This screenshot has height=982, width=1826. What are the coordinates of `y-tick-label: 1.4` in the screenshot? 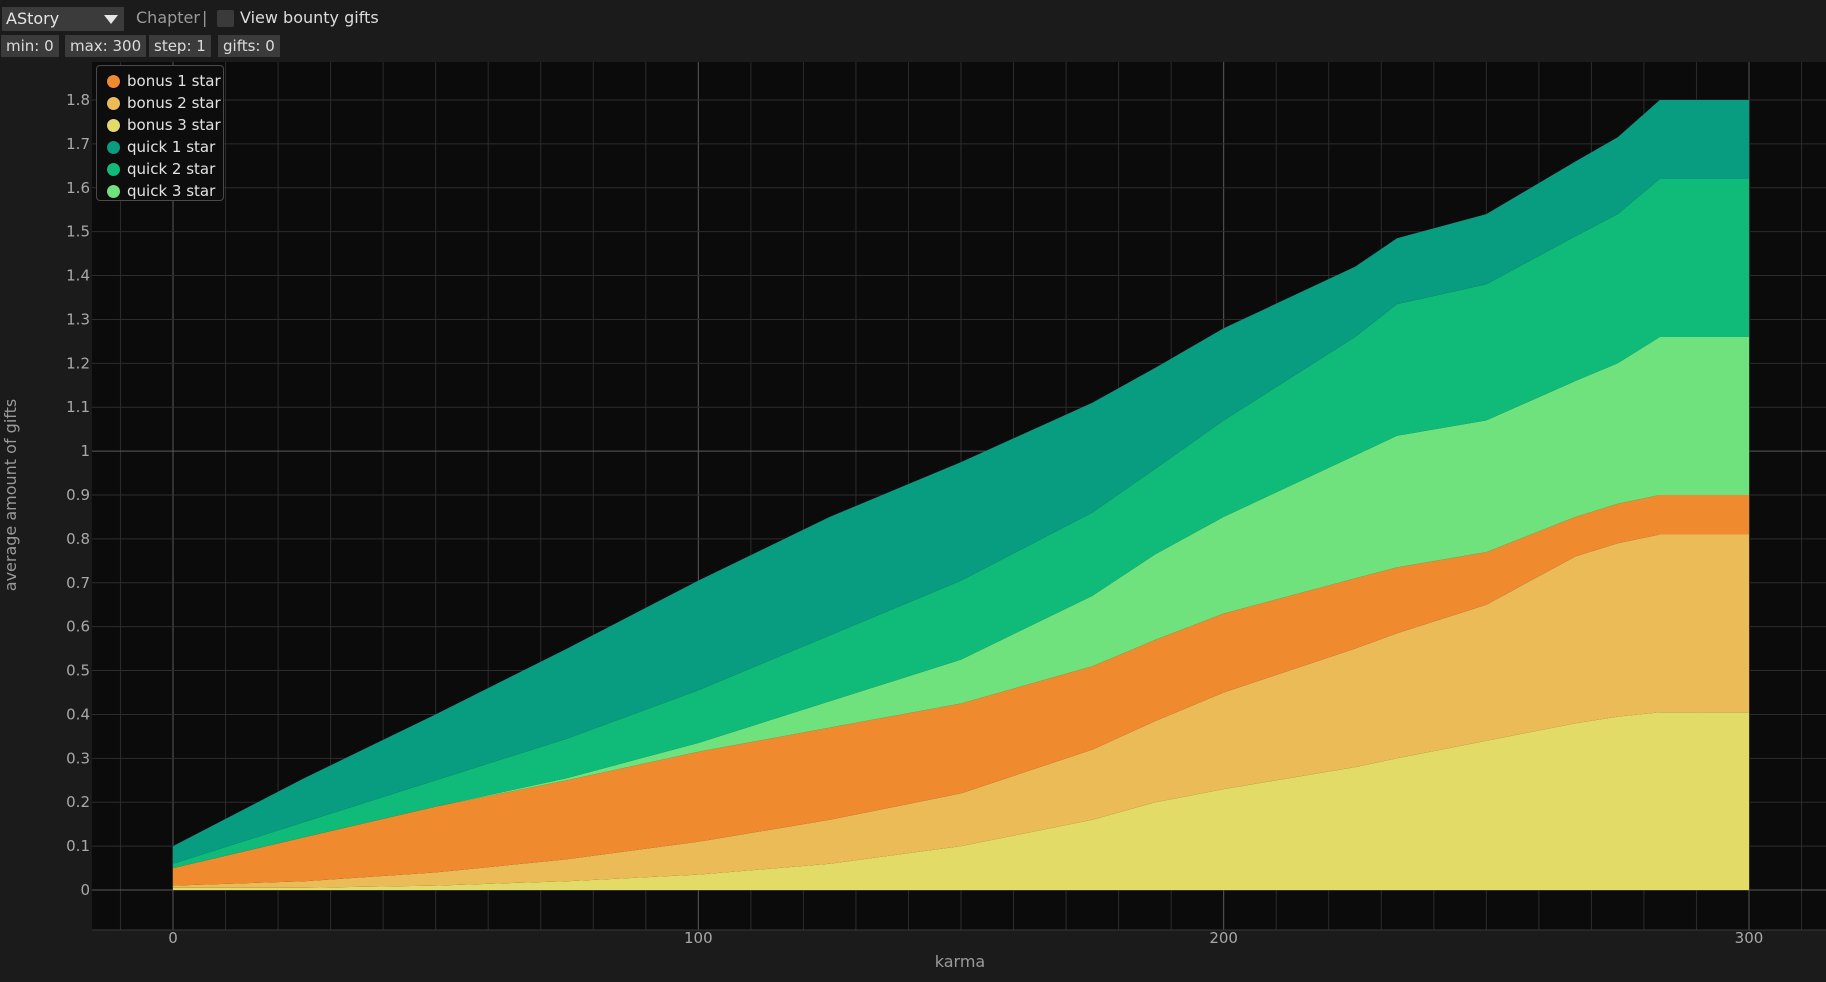 It's located at (78, 276).